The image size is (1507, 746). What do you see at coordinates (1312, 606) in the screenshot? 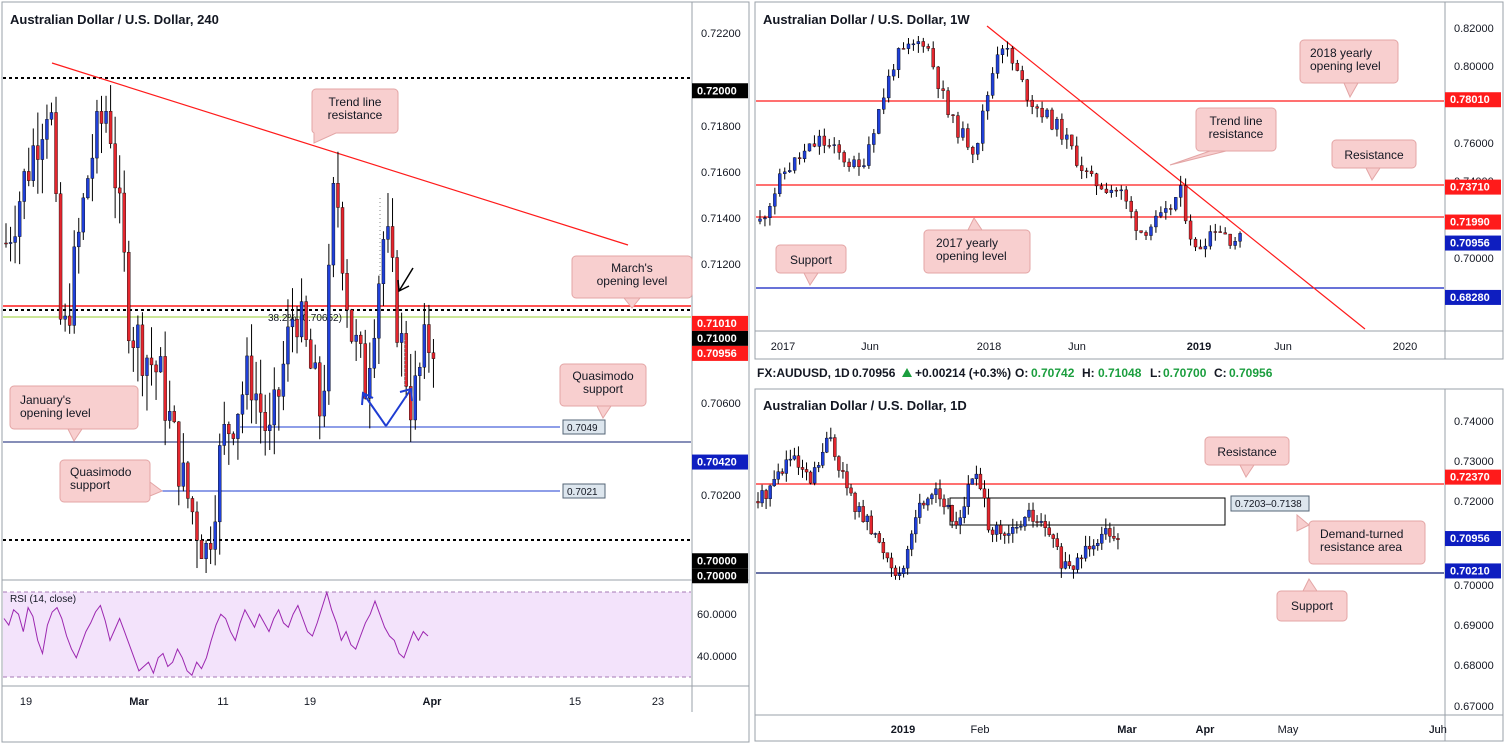
I see `d1-annotation-text-support: Support` at bounding box center [1312, 606].